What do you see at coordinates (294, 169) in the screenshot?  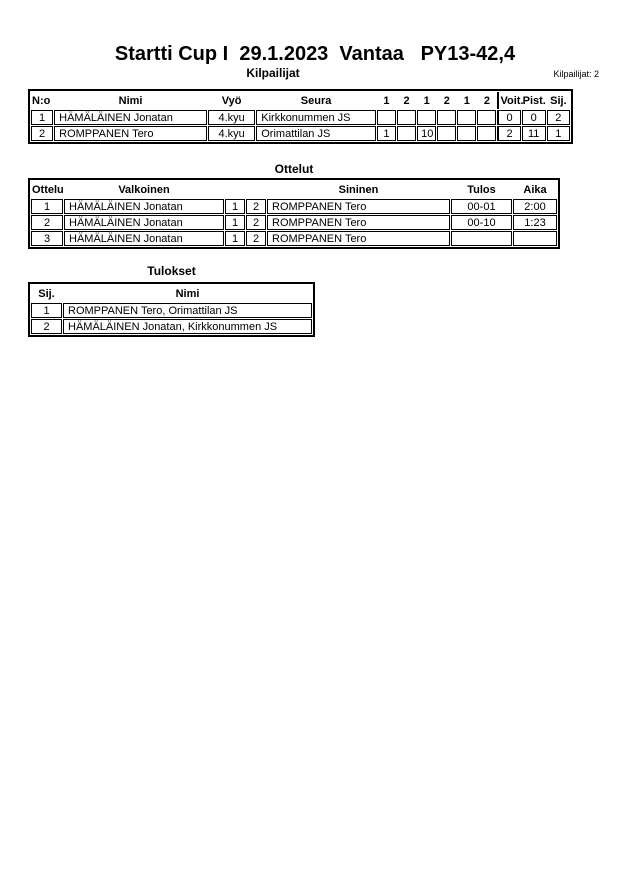 I see `section-title-ottelut: Ottelut` at bounding box center [294, 169].